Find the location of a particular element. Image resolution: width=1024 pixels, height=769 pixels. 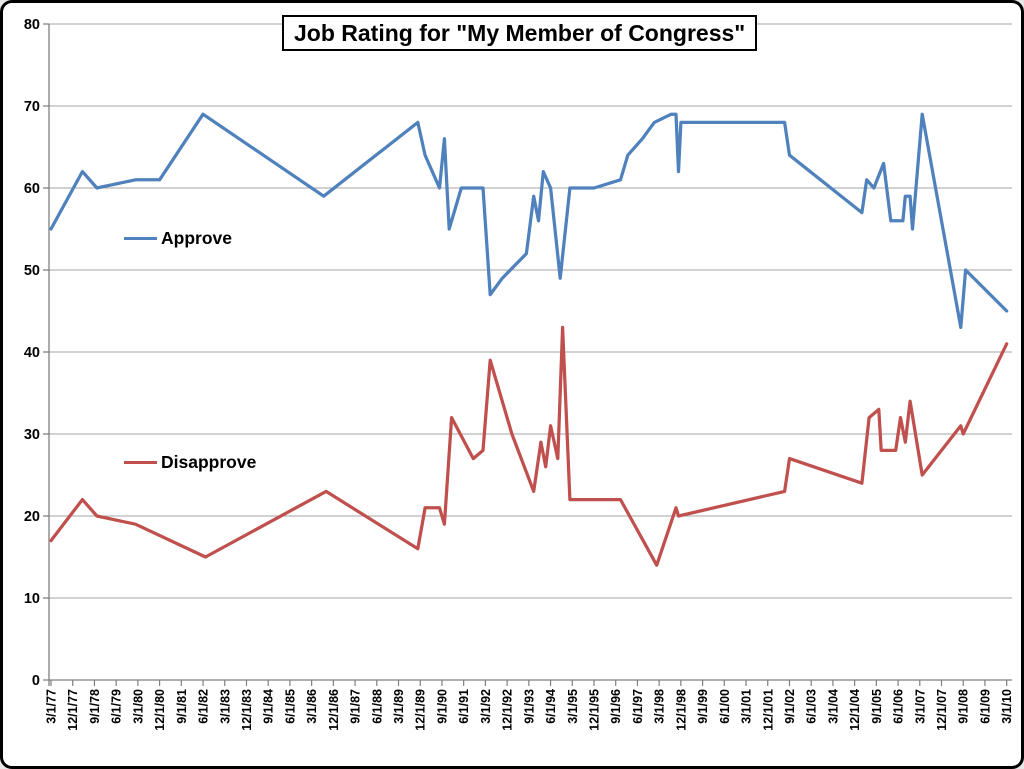

x-axis-label: 9/1/99 is located at coordinates (703, 706).